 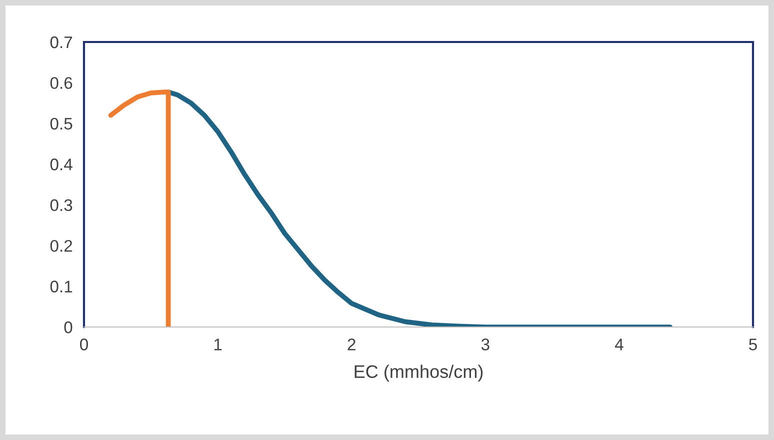 I want to click on y-tick-label: 0.7, so click(x=61, y=42).